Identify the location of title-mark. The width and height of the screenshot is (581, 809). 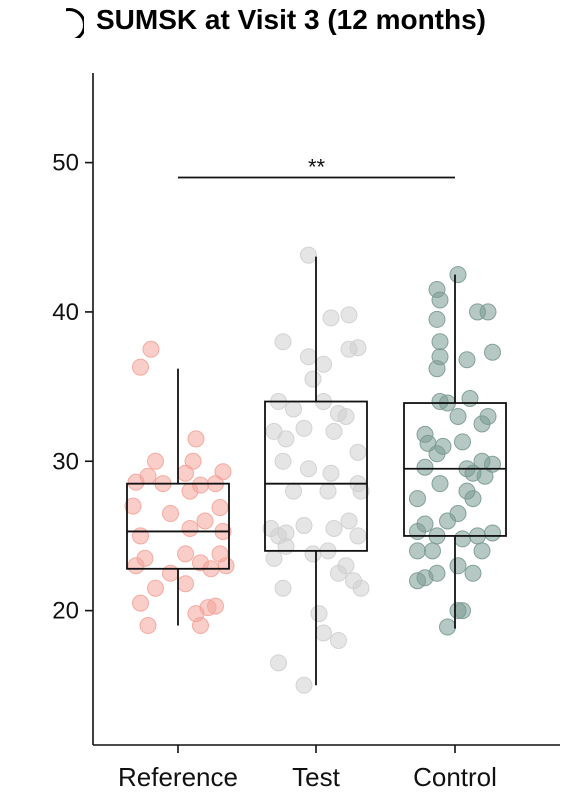
(75, 23).